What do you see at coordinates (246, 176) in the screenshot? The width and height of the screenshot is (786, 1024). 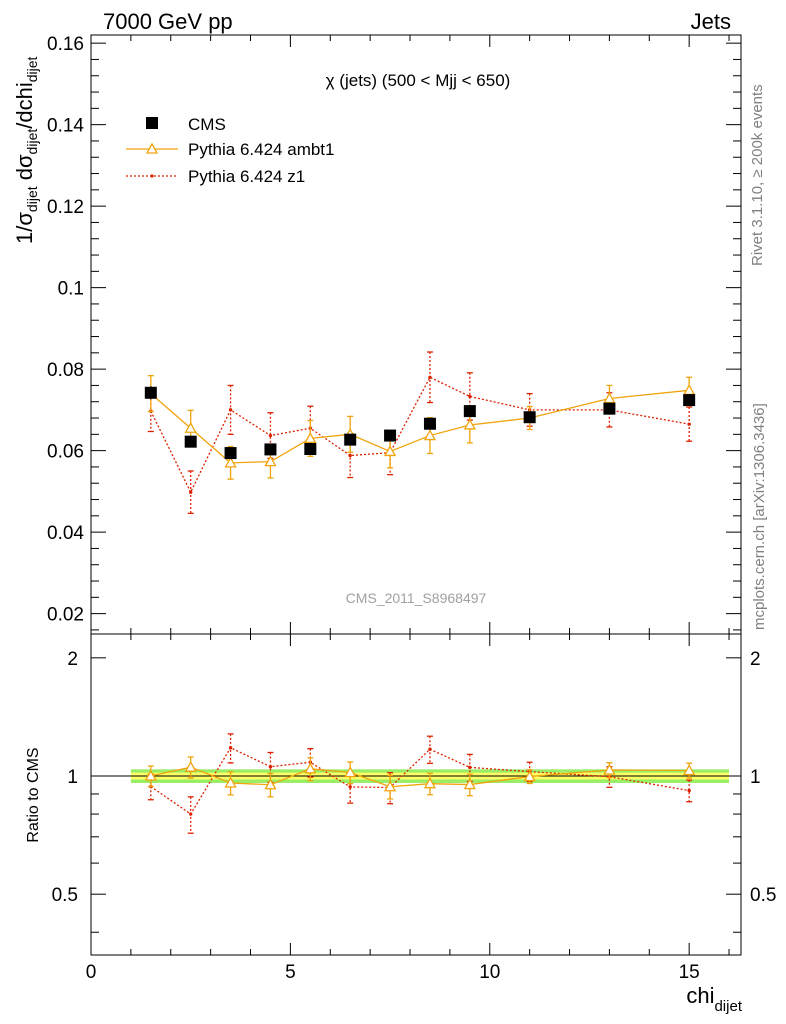 I see `legend-z1-label: Pythia 6.424 z1` at bounding box center [246, 176].